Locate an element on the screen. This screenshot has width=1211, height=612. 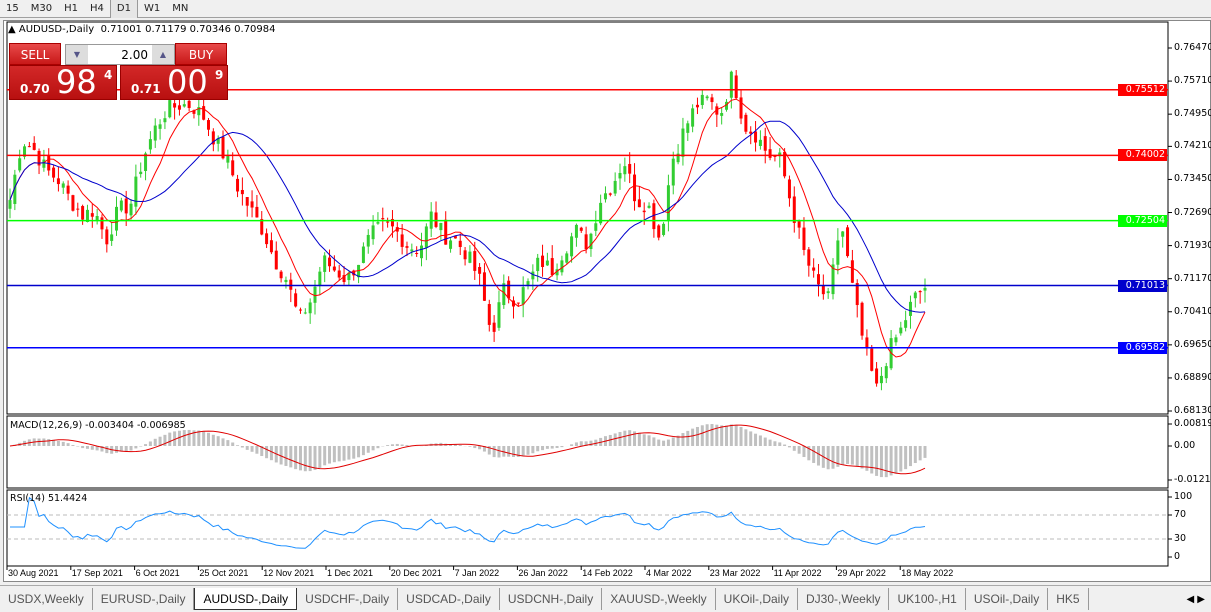
chart-tab: HK5 is located at coordinates (1068, 599).